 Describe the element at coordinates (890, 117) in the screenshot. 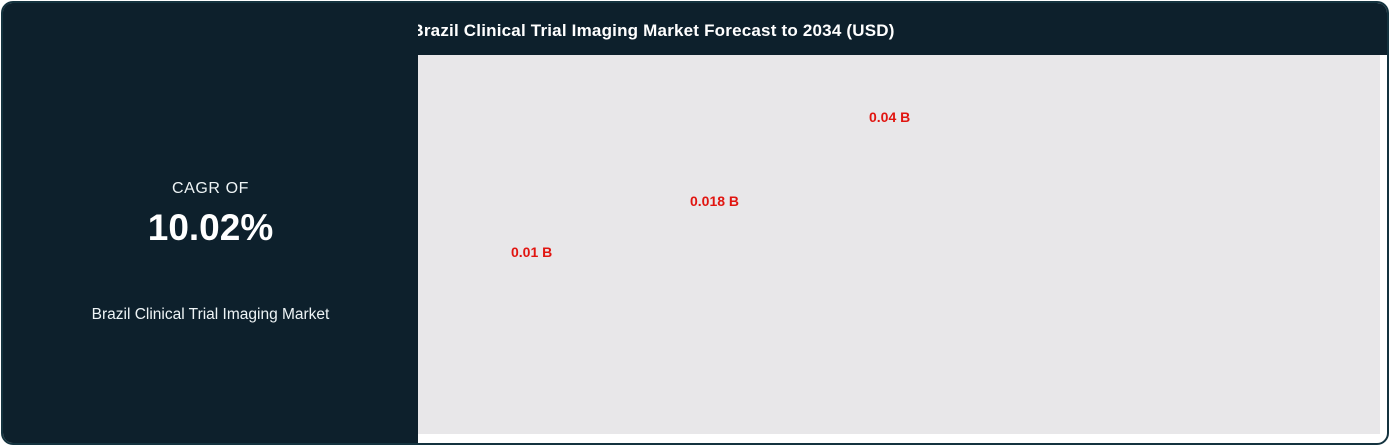

I see `data-label-point-3: 0.04 B` at that location.